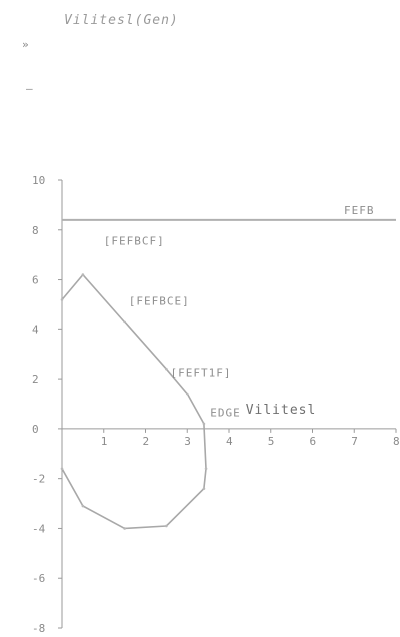  I want to click on y-tick-label: -6, so click(38, 578).